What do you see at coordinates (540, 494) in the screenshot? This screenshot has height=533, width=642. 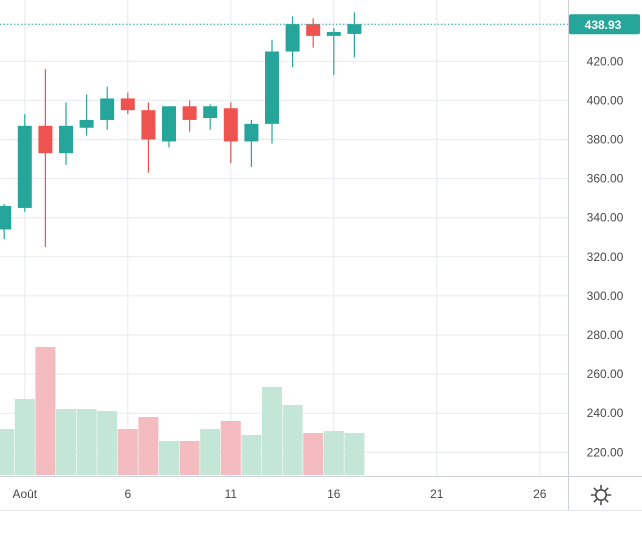 I see `x-tick-label: 26` at bounding box center [540, 494].